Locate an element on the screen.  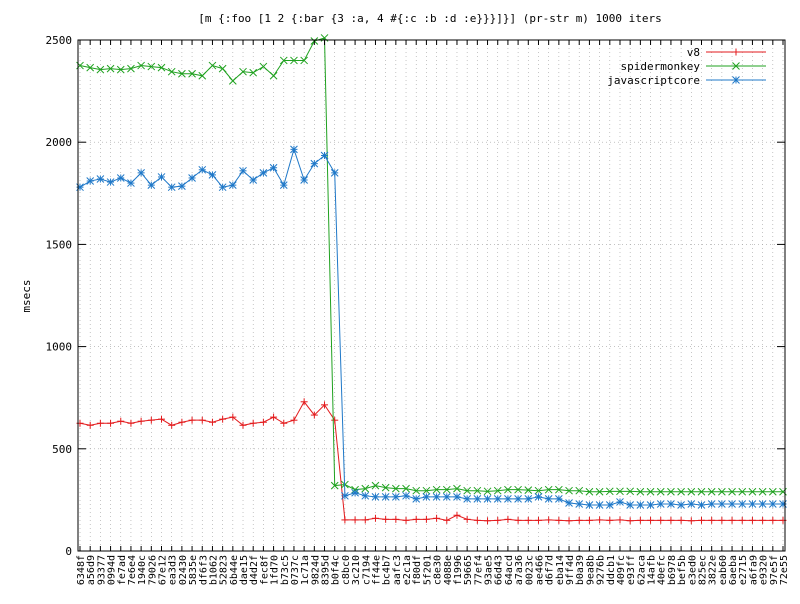
x-tick-label: 0994d is located at coordinates (112, 570).